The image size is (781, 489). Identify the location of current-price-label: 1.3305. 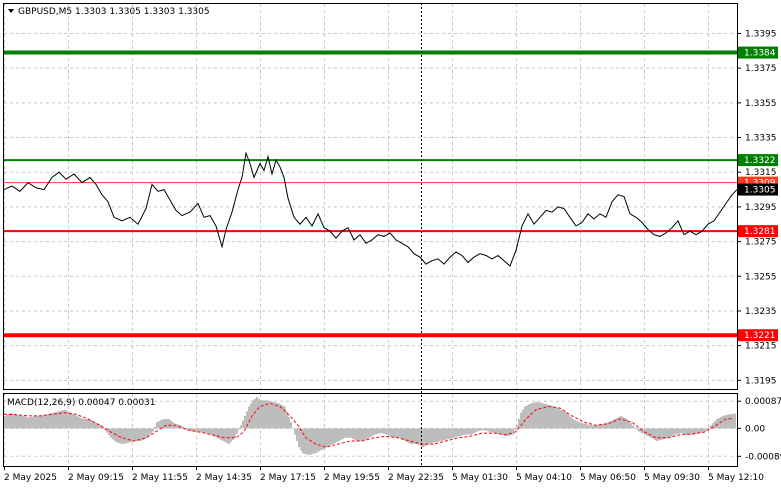
(760, 191).